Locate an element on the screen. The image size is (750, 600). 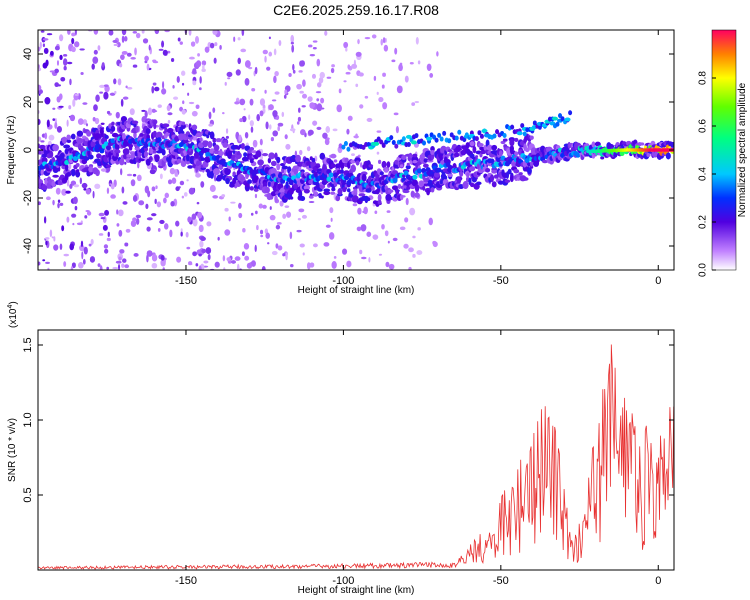
colorbar-ticks: 0.0 0.2 0.4 0.6 0.8 is located at coordinates (707, 174).